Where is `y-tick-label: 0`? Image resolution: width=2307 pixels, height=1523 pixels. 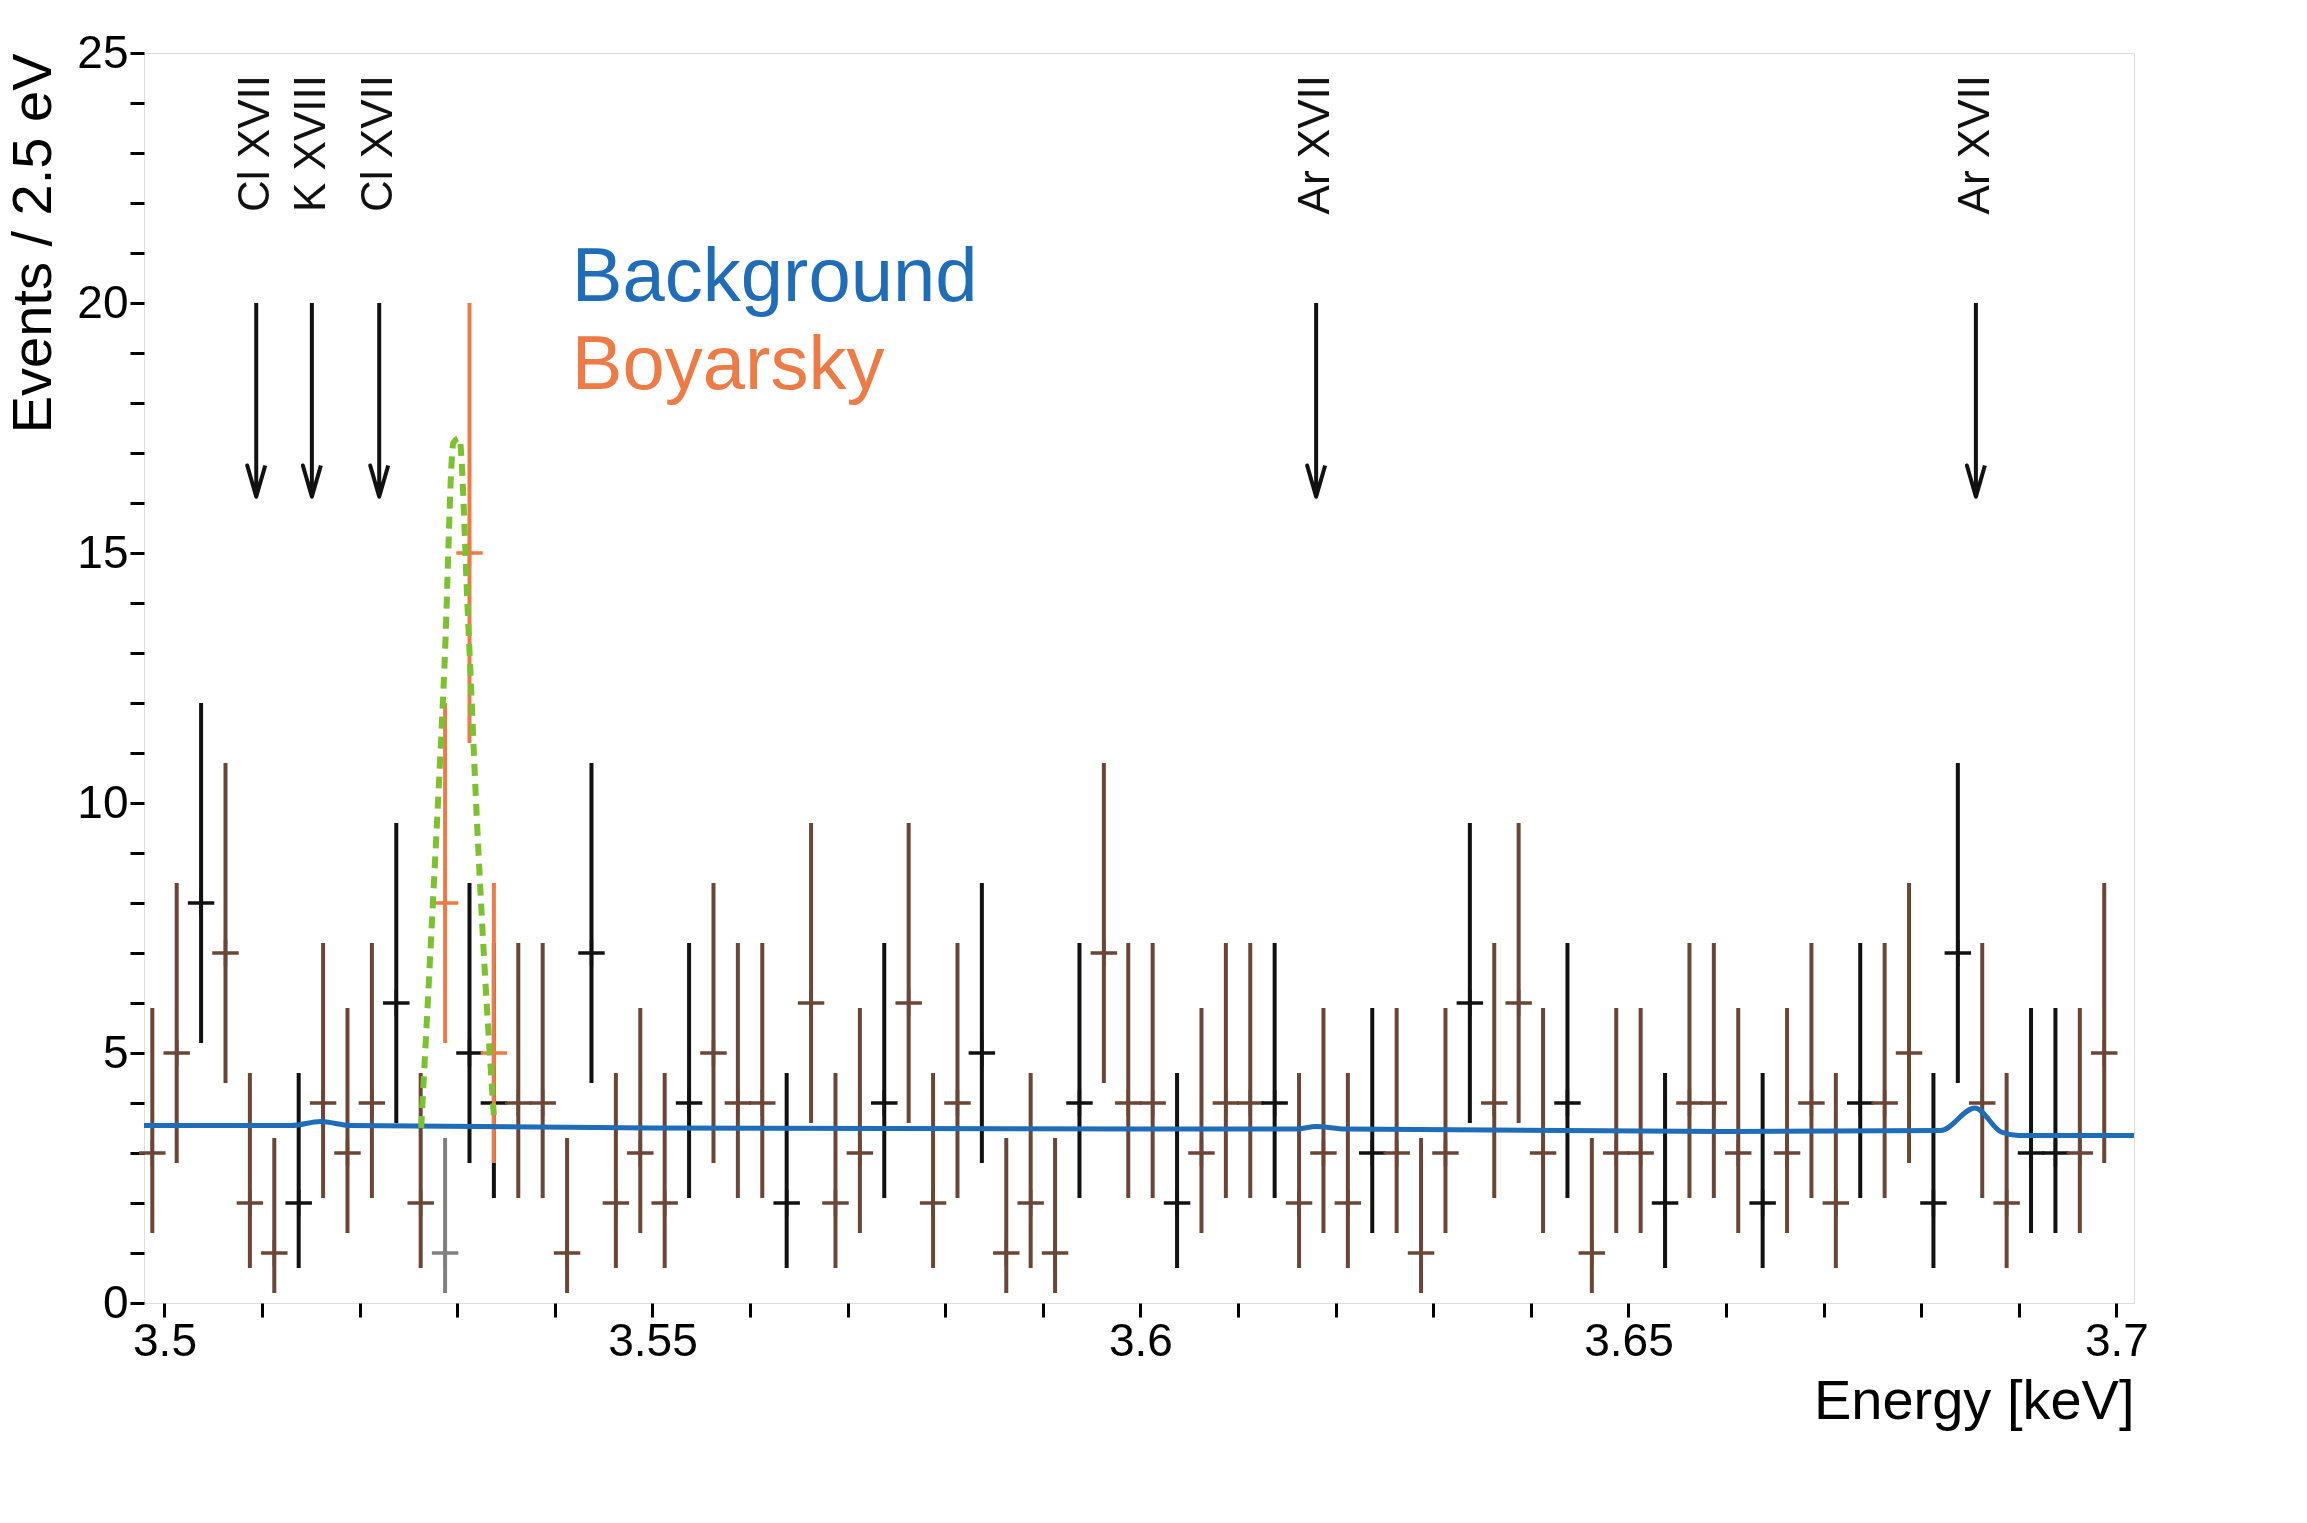
y-tick-label: 0 is located at coordinates (115, 1301).